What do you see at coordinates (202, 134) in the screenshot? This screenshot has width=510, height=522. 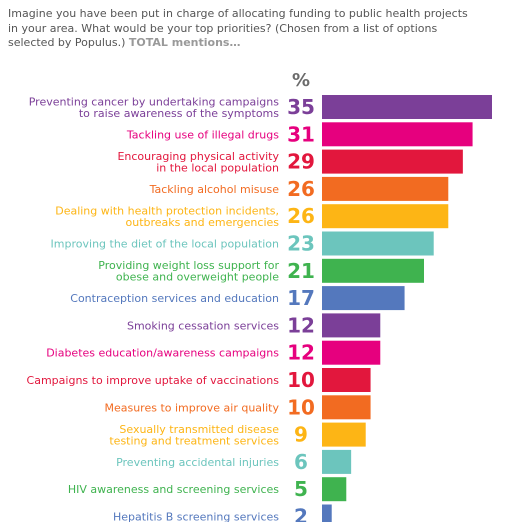 I see `category-label: Tackling use of illegal drugs` at bounding box center [202, 134].